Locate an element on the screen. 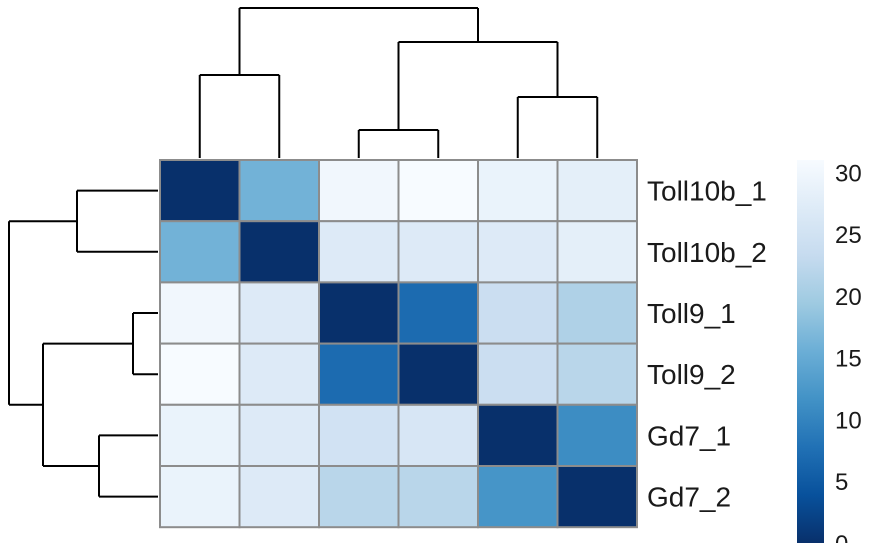 The image size is (880, 548). row-label: Toll10b_2 is located at coordinates (707, 252).